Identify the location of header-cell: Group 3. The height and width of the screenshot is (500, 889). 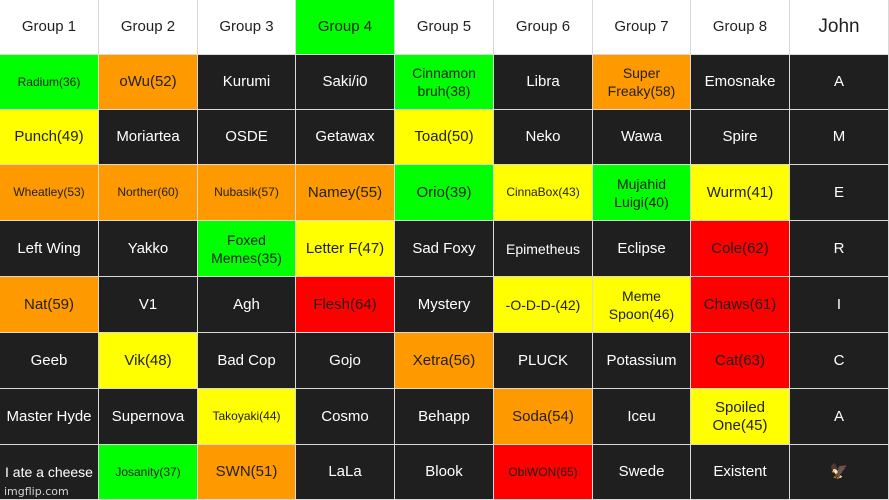
(247, 27).